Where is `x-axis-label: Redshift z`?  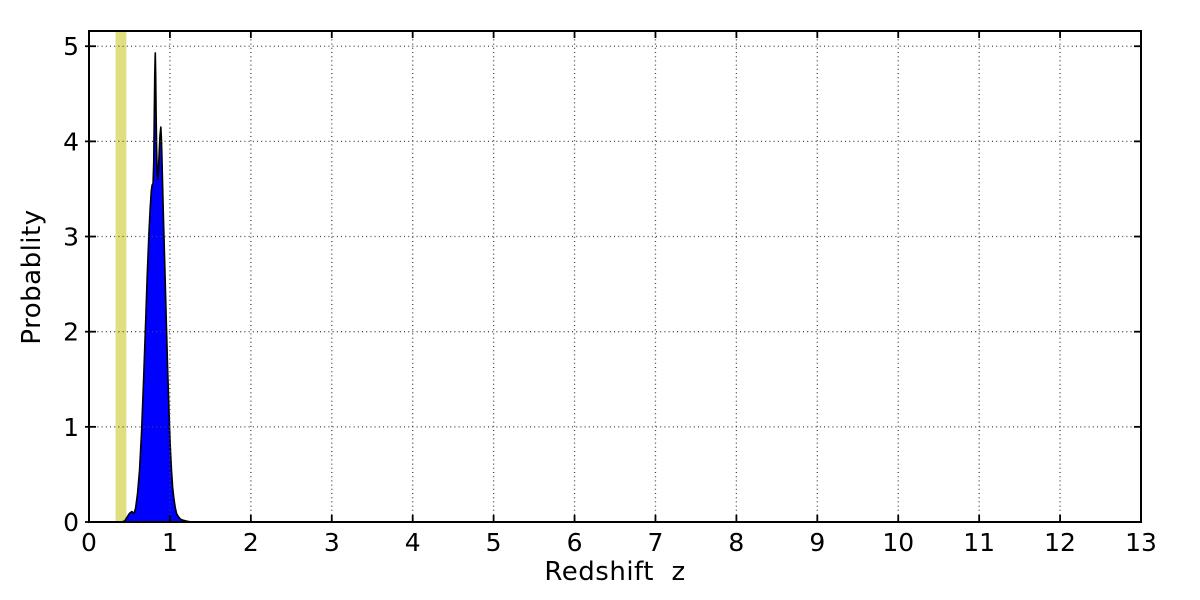
x-axis-label: Redshift z is located at coordinates (615, 572).